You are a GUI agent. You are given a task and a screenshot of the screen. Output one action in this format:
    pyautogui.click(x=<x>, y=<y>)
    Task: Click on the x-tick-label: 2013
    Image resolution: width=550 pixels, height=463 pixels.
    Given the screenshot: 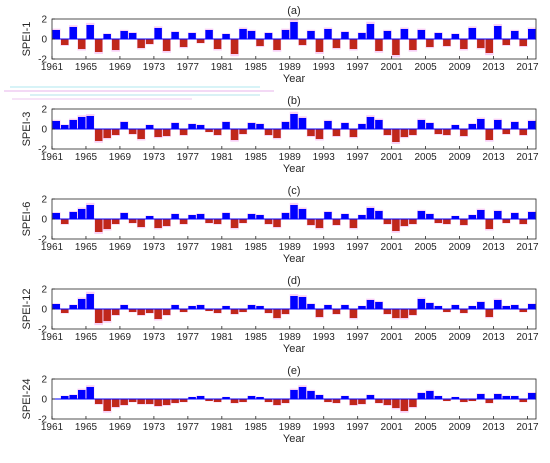 What is the action you would take?
    pyautogui.click(x=493, y=337)
    